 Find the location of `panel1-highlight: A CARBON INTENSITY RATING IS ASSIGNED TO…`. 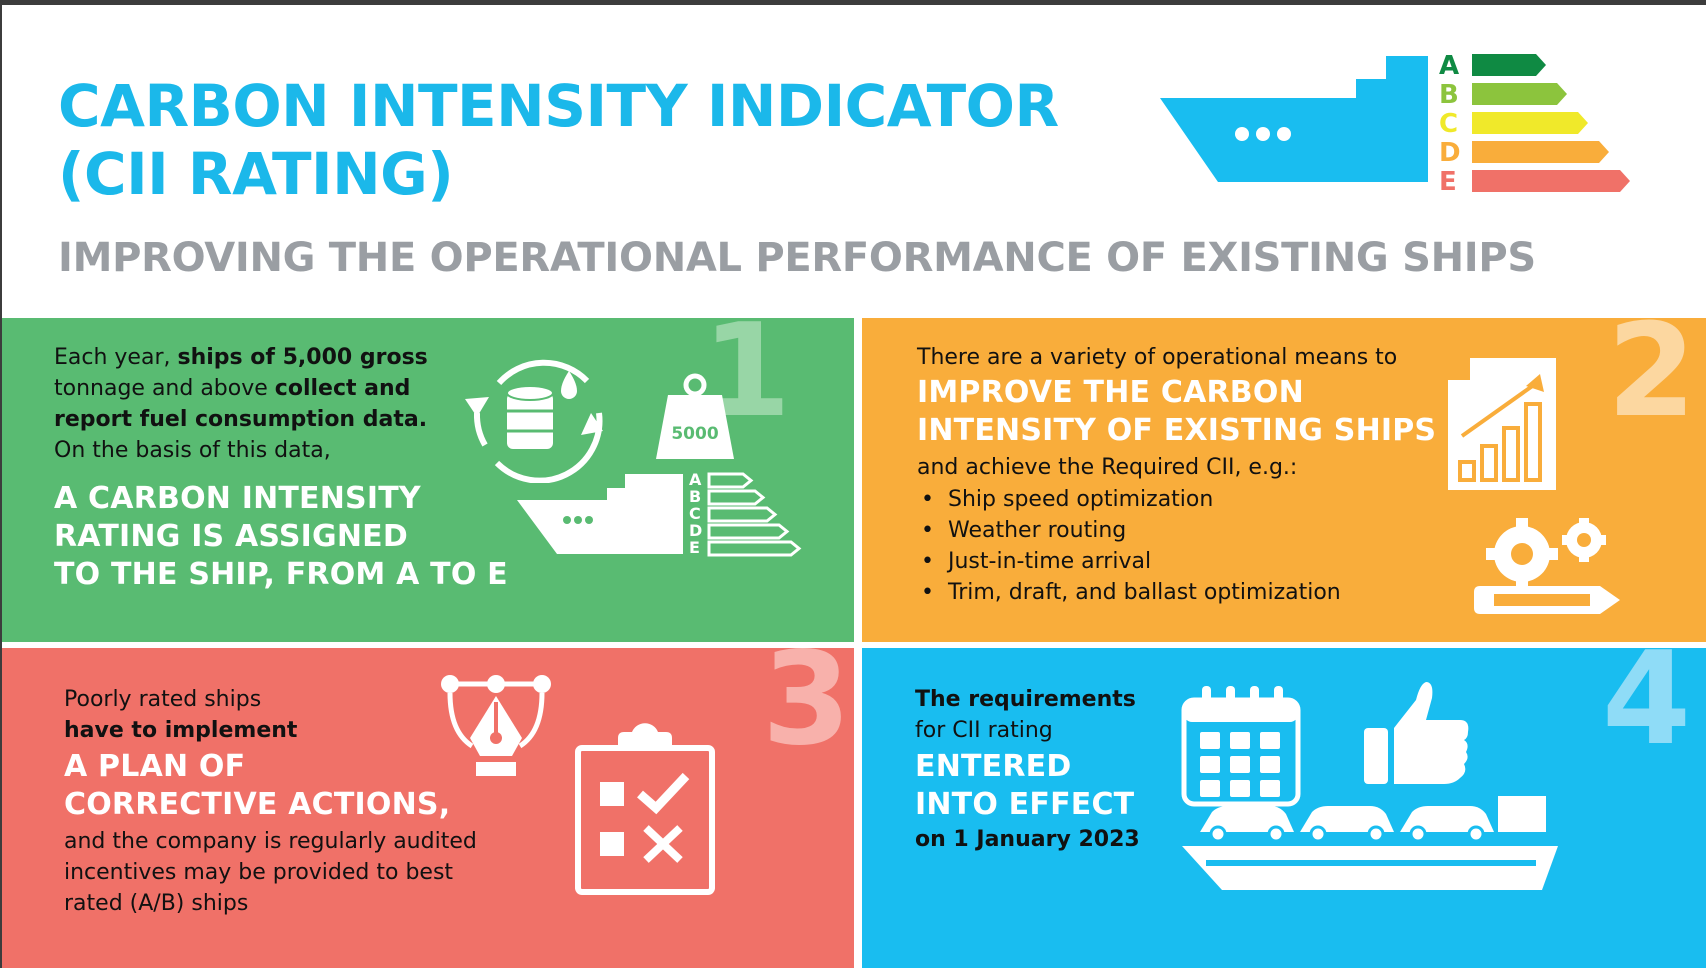

panel1-highlight: A CARBON INTENSITY RATING IS ASSIGNED TO… is located at coordinates (284, 537).